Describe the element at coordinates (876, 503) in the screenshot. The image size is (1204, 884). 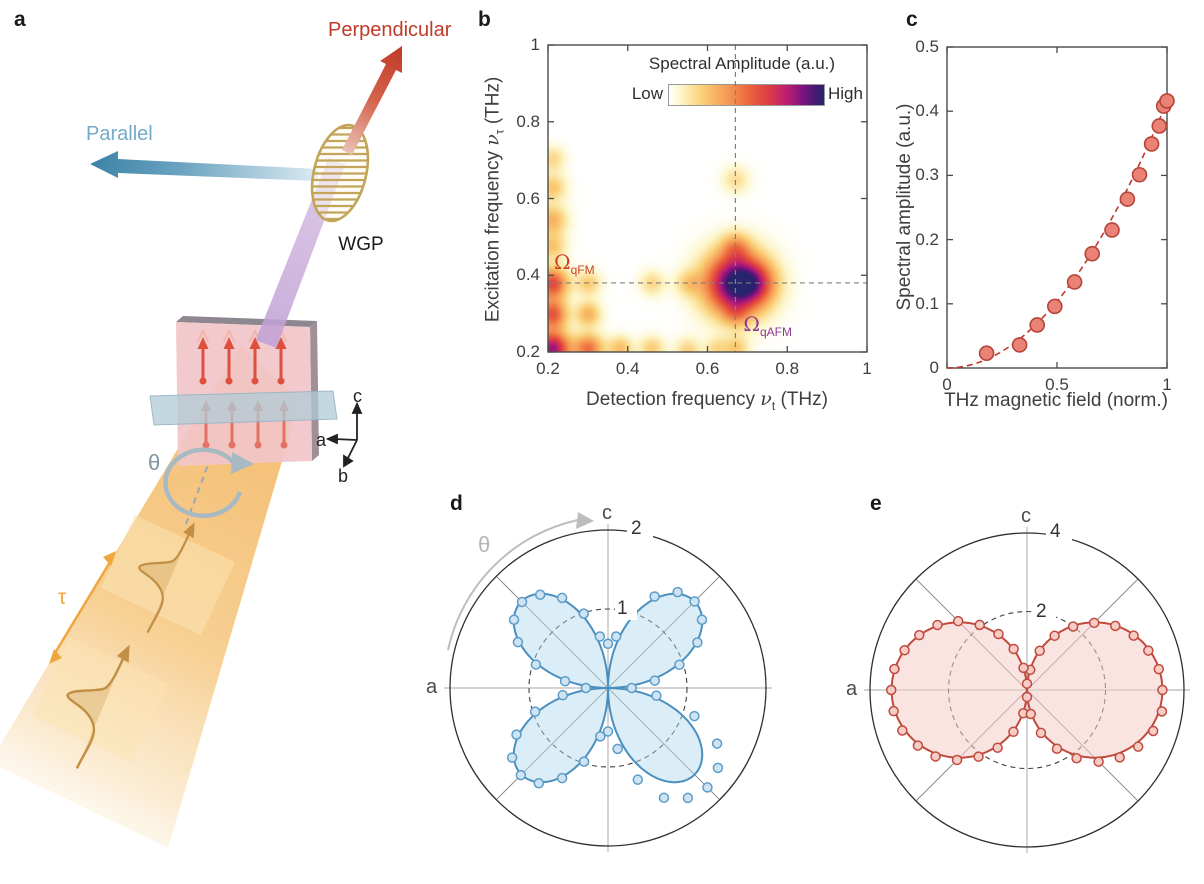
I see `panel-label-e: e` at that location.